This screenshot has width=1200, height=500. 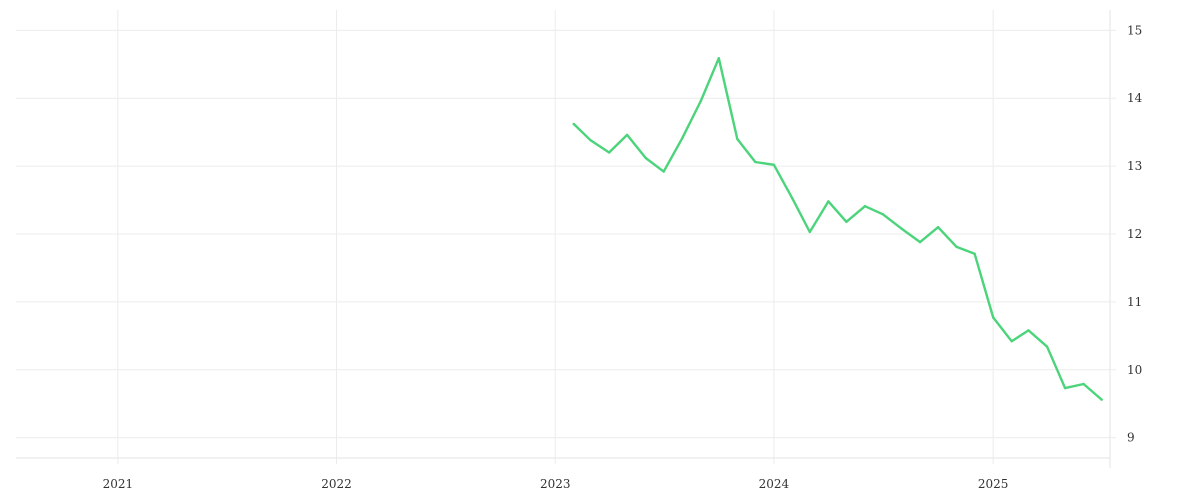 What do you see at coordinates (118, 484) in the screenshot?
I see `x-tick-label: 2021` at bounding box center [118, 484].